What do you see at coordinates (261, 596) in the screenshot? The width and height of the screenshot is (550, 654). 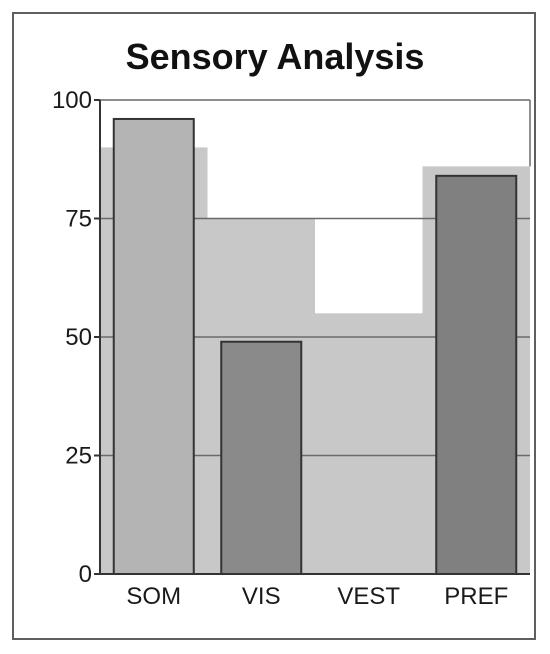 I see `x-tick-label-vis: VIS` at bounding box center [261, 596].